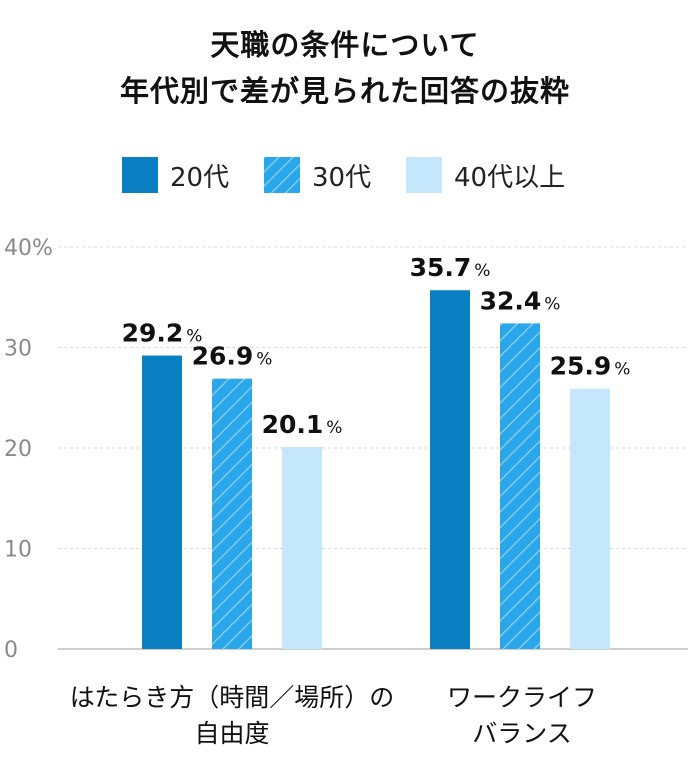 This screenshot has width=690, height=776. Describe the element at coordinates (11, 650) in the screenshot. I see `y-tick-label: 0` at that location.